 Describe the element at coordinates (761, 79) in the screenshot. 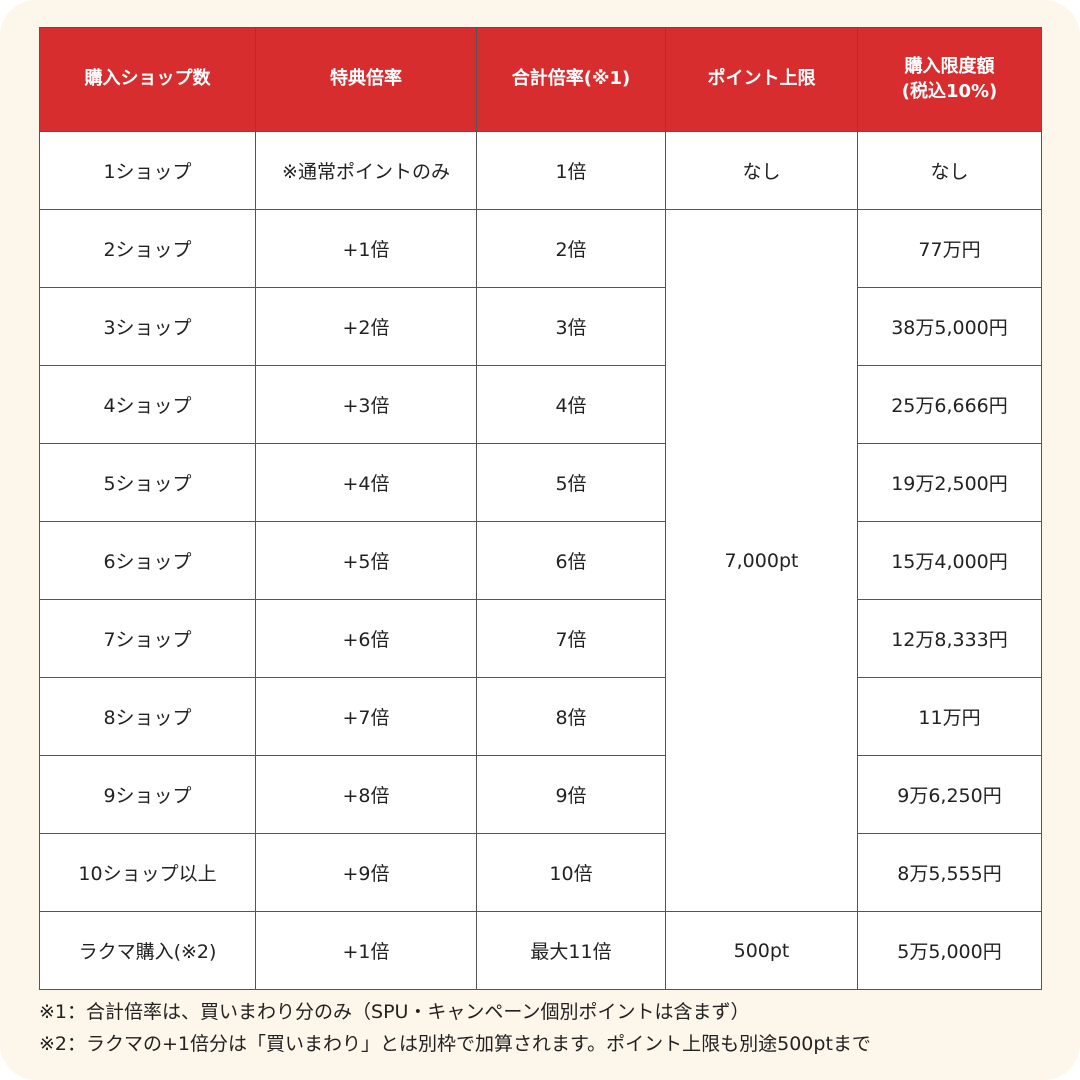

I see `header-cap: ポイント上限` at that location.